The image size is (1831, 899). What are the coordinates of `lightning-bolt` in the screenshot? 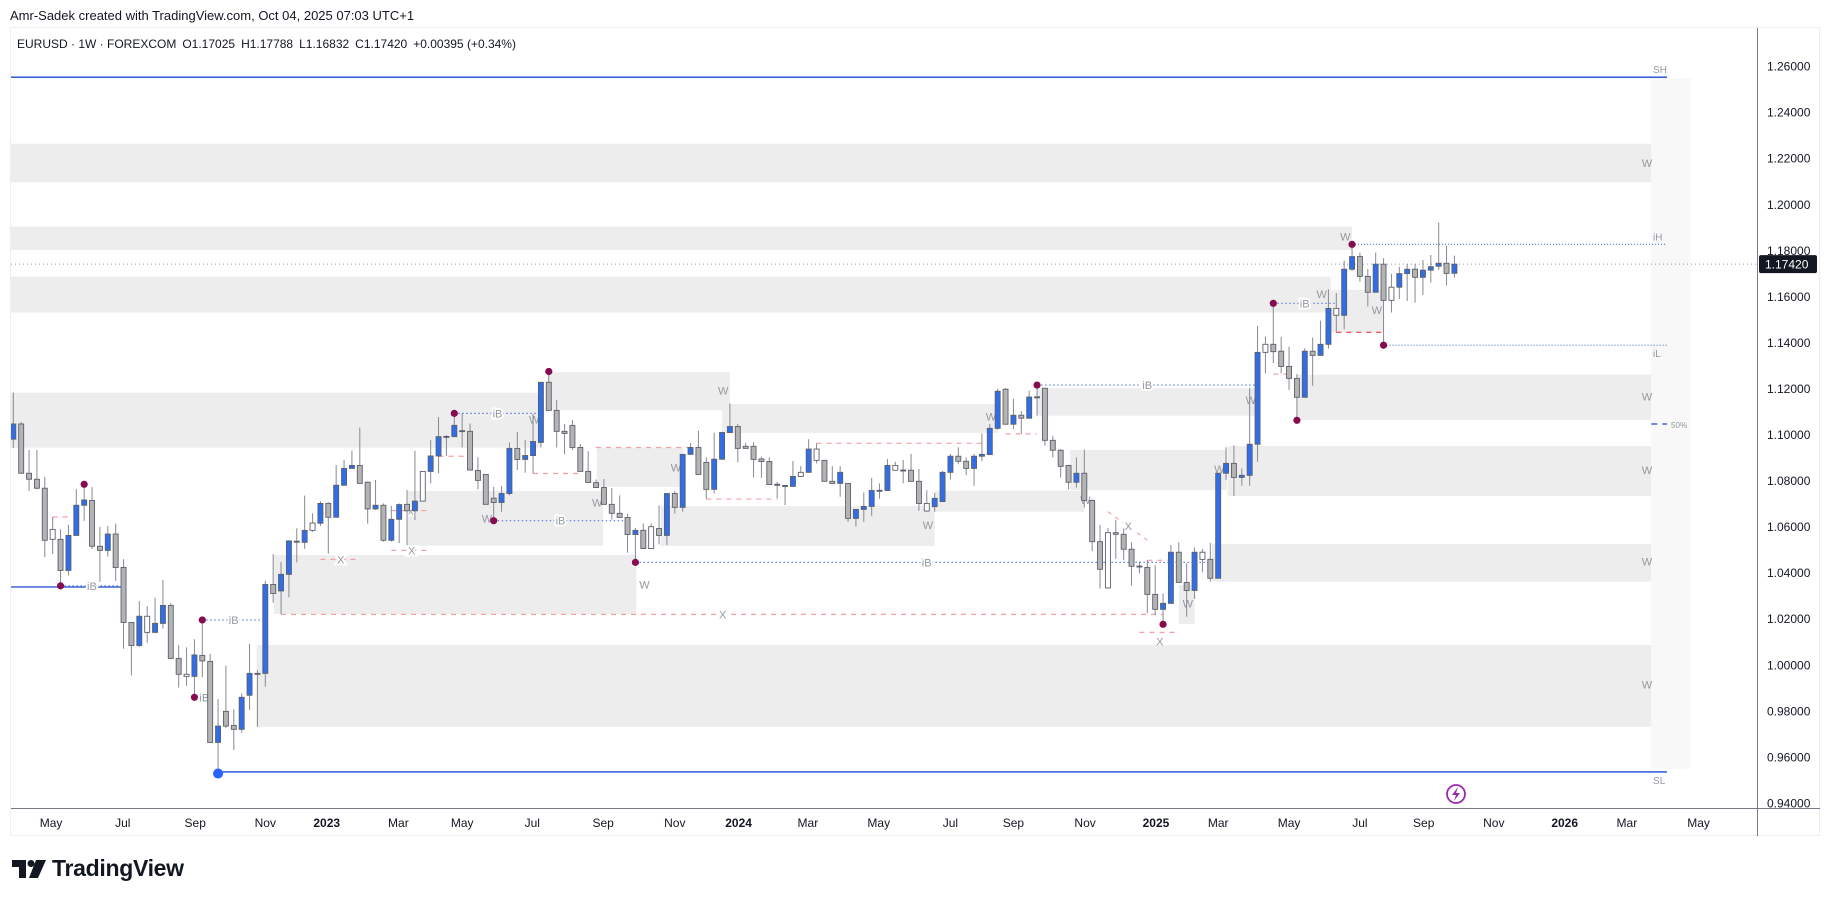 It's located at (1456, 794).